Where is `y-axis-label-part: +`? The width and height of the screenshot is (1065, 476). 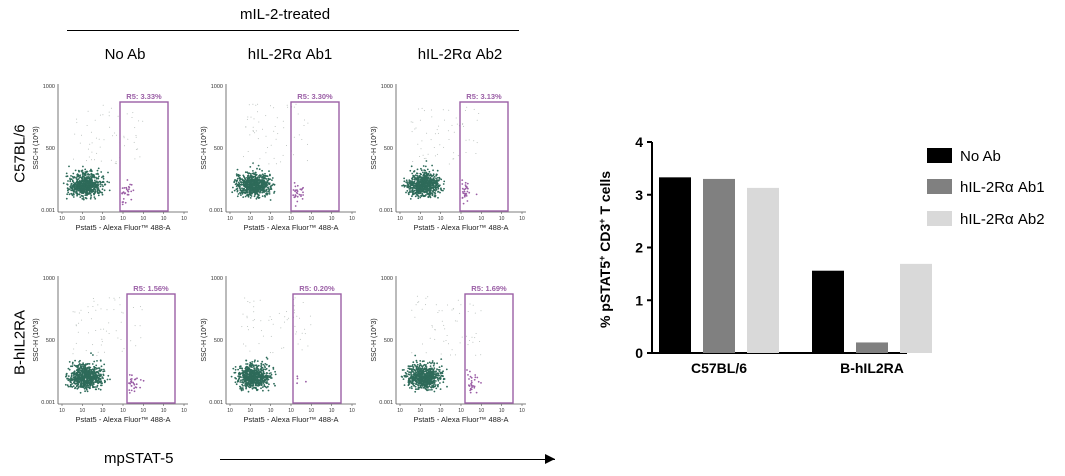 y-axis-label-part: + is located at coordinates (602, 220).